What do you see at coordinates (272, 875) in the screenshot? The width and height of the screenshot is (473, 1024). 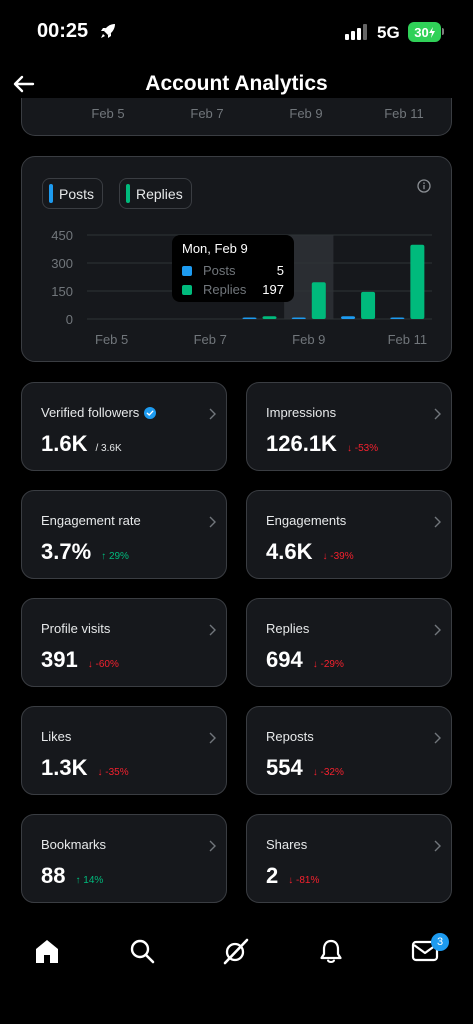 I see `stat-value: 2` at bounding box center [272, 875].